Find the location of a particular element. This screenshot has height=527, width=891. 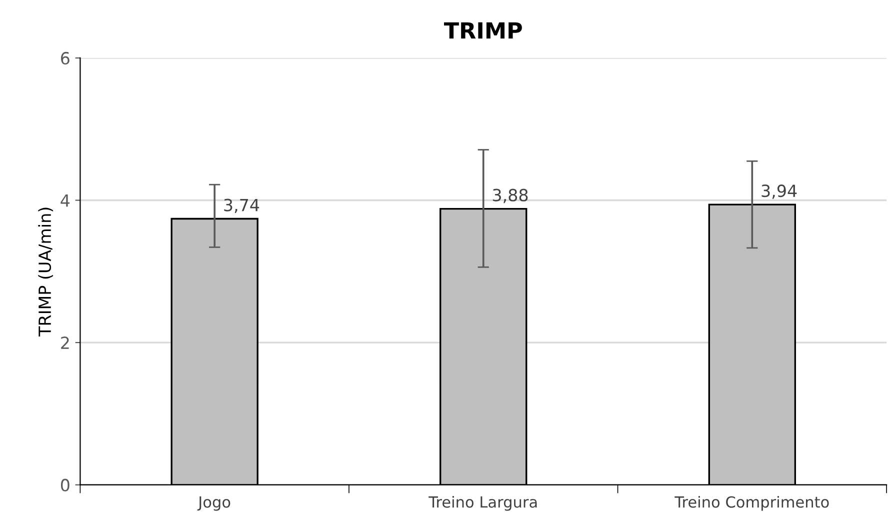

y-tick-label: 2 is located at coordinates (65, 342).